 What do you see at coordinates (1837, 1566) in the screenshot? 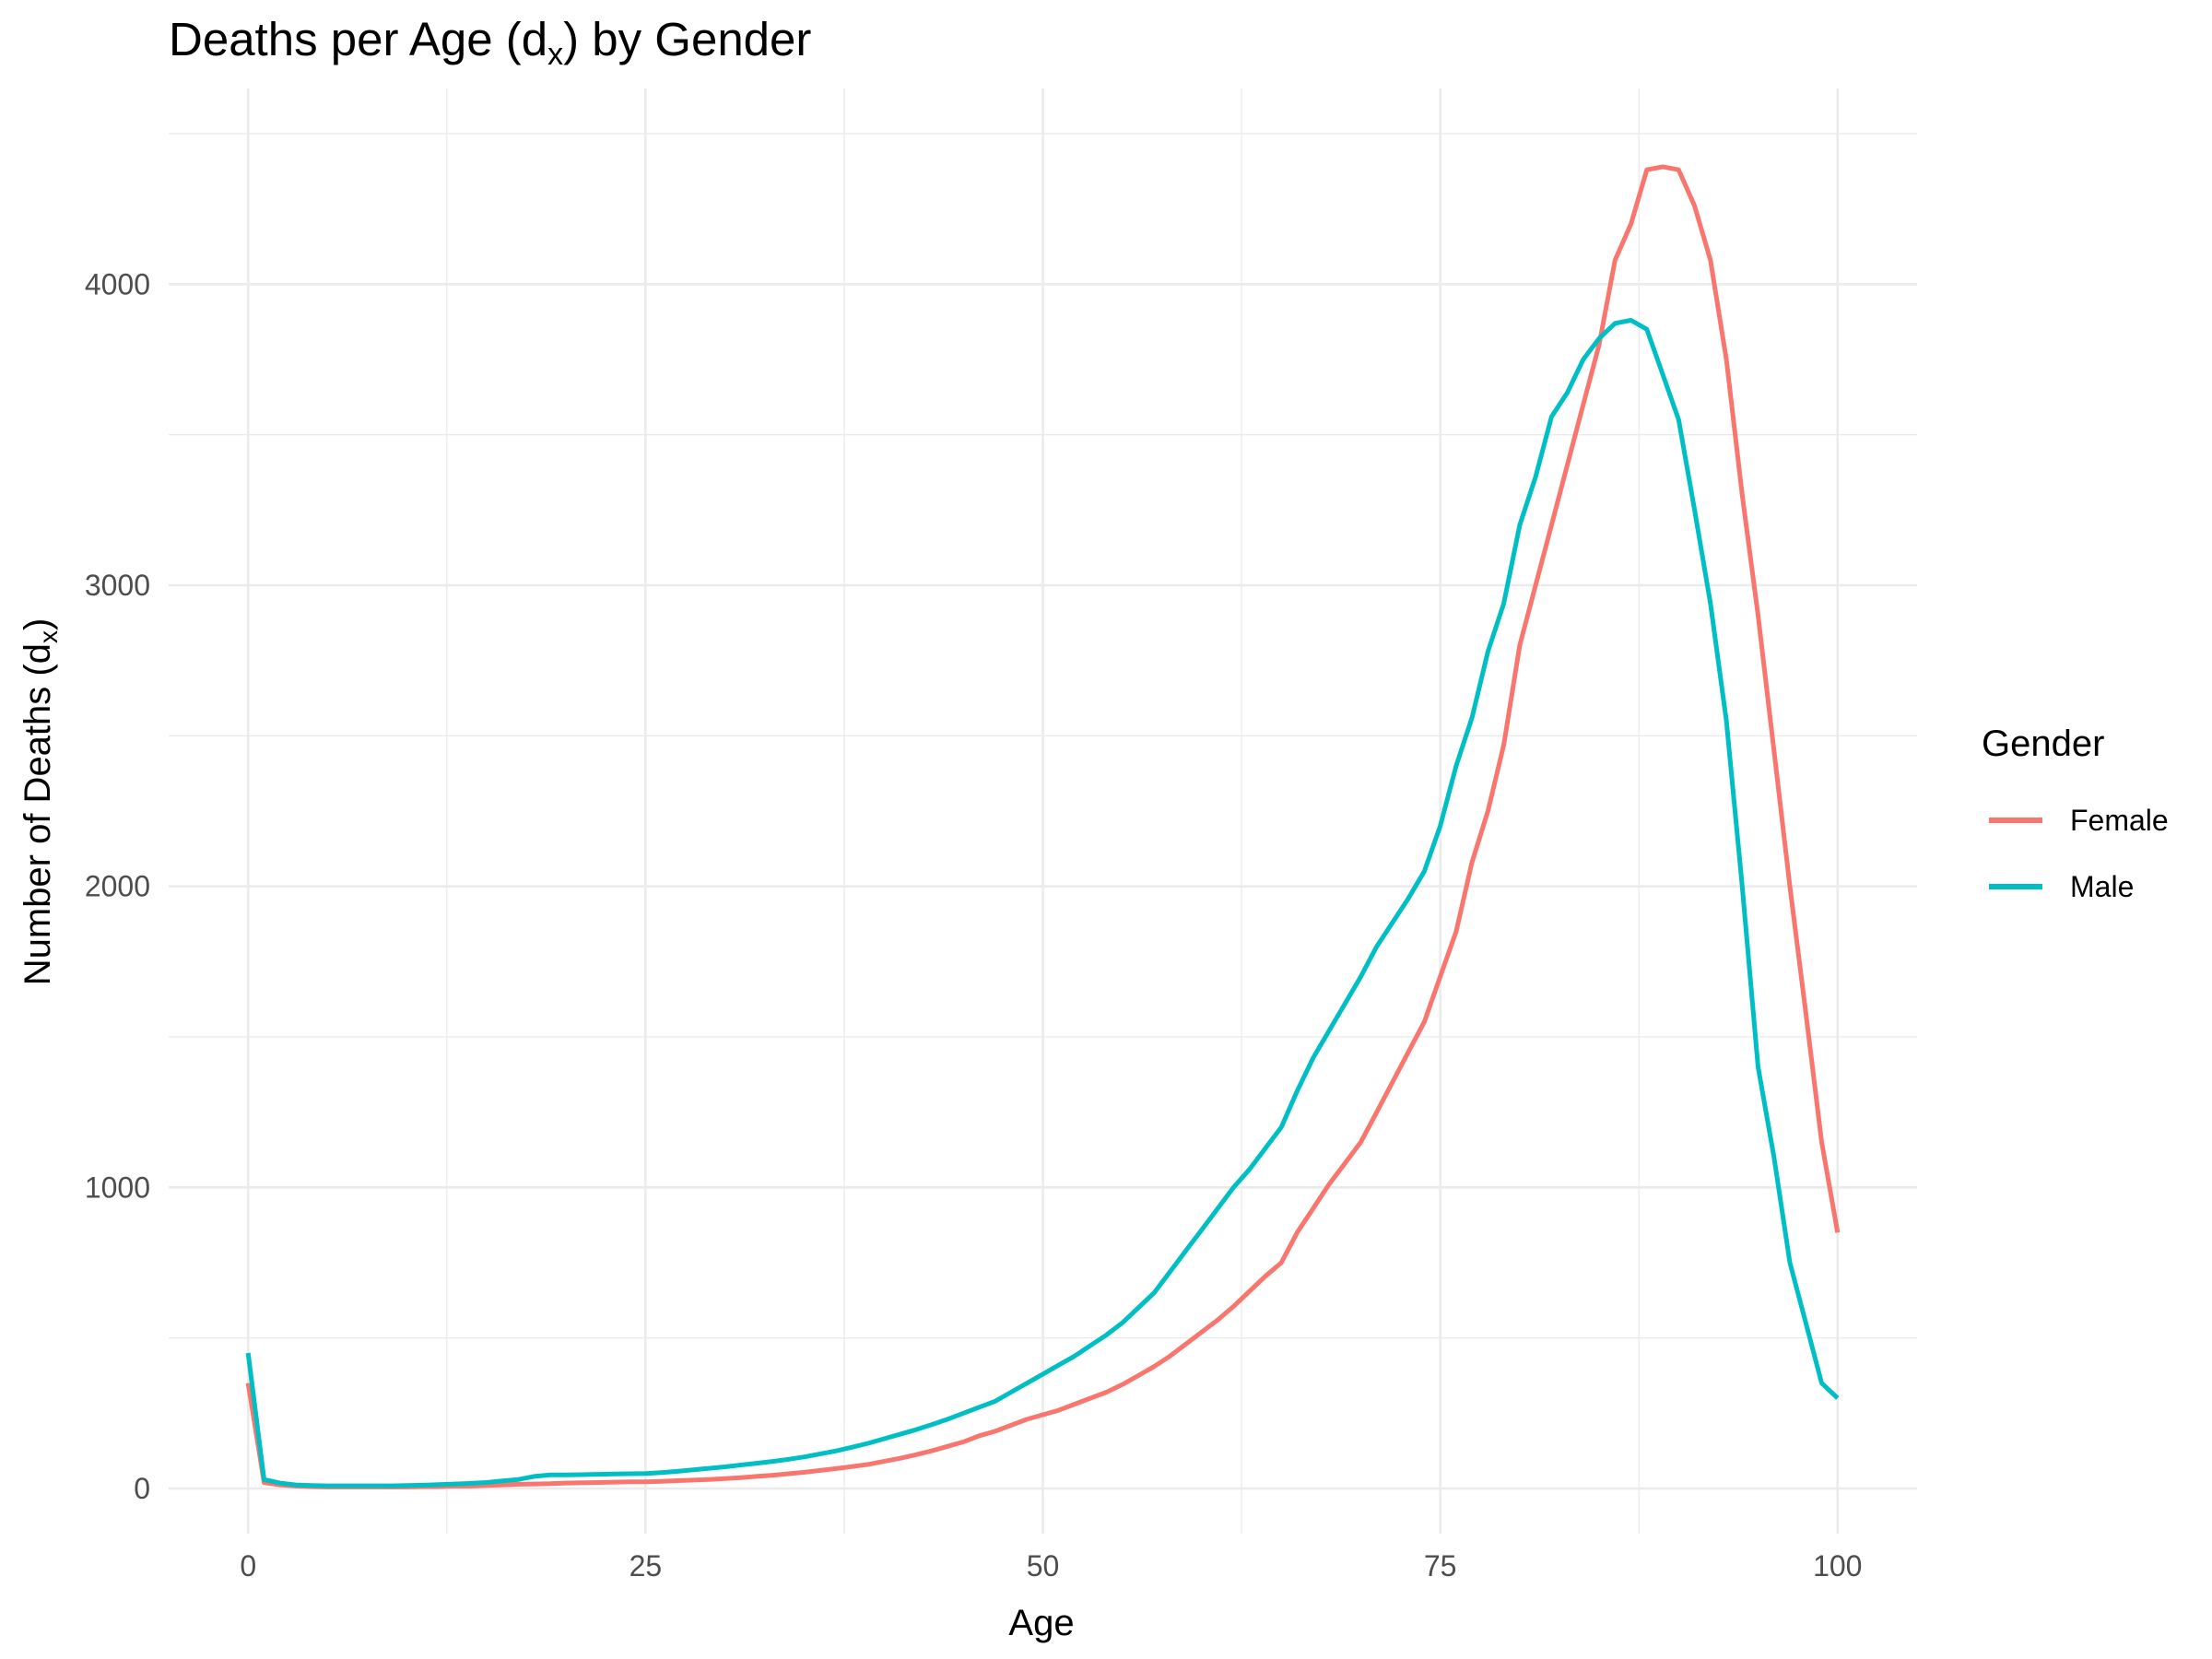
I see `x-tick-label: 100` at bounding box center [1837, 1566].